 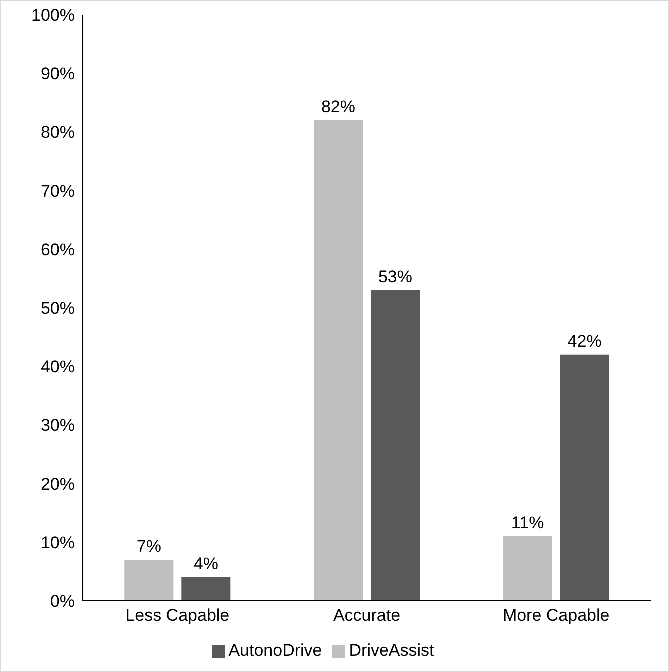 What do you see at coordinates (57, 191) in the screenshot?
I see `y-tick-label: 70%` at bounding box center [57, 191].